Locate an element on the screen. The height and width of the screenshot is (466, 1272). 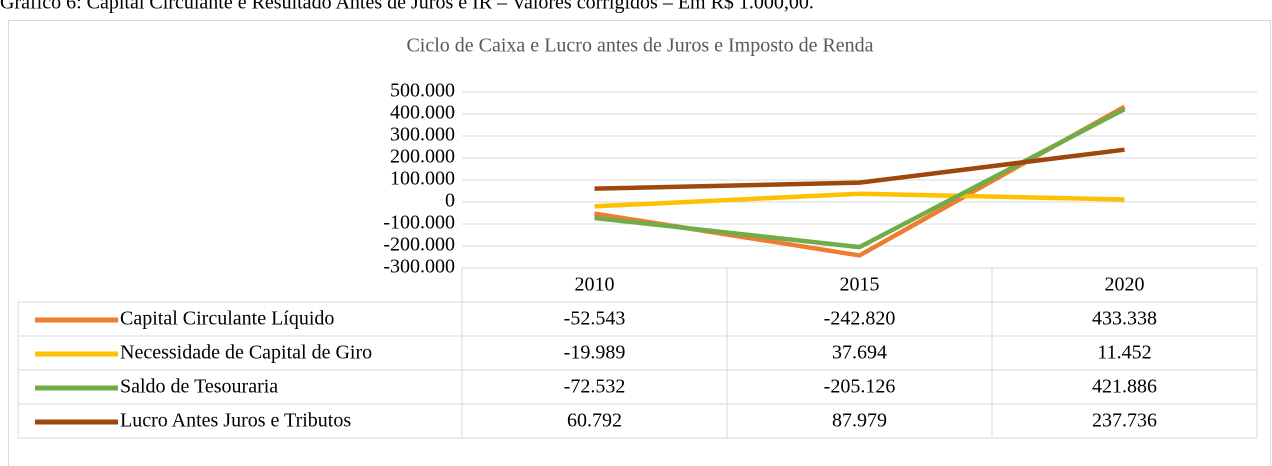
y-tick-label: 300.000 is located at coordinates (422, 135).